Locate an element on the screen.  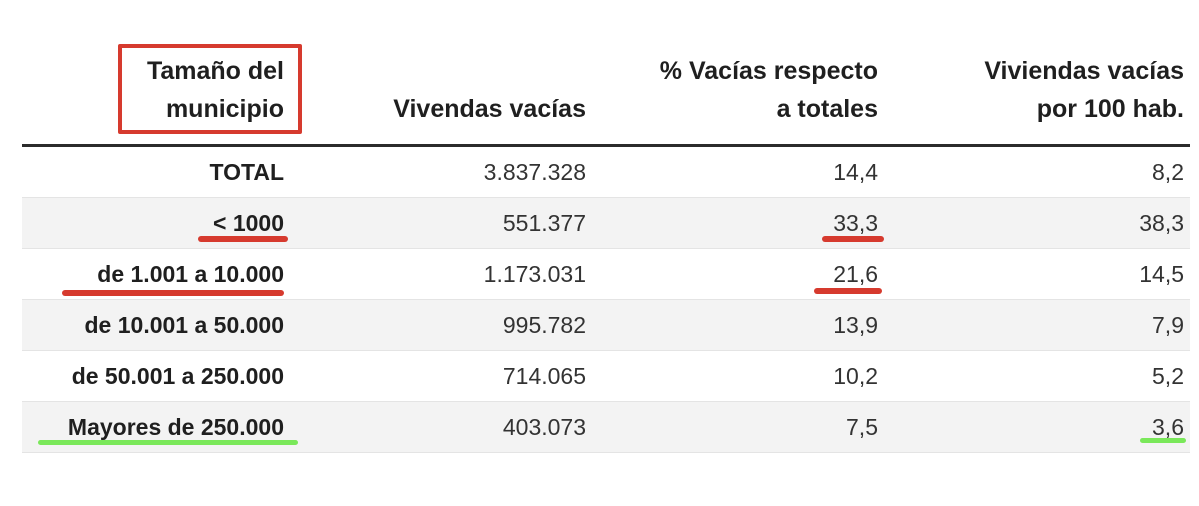
header-viviendas-vacias: Vivendas vacías is located at coordinates (489, 109).